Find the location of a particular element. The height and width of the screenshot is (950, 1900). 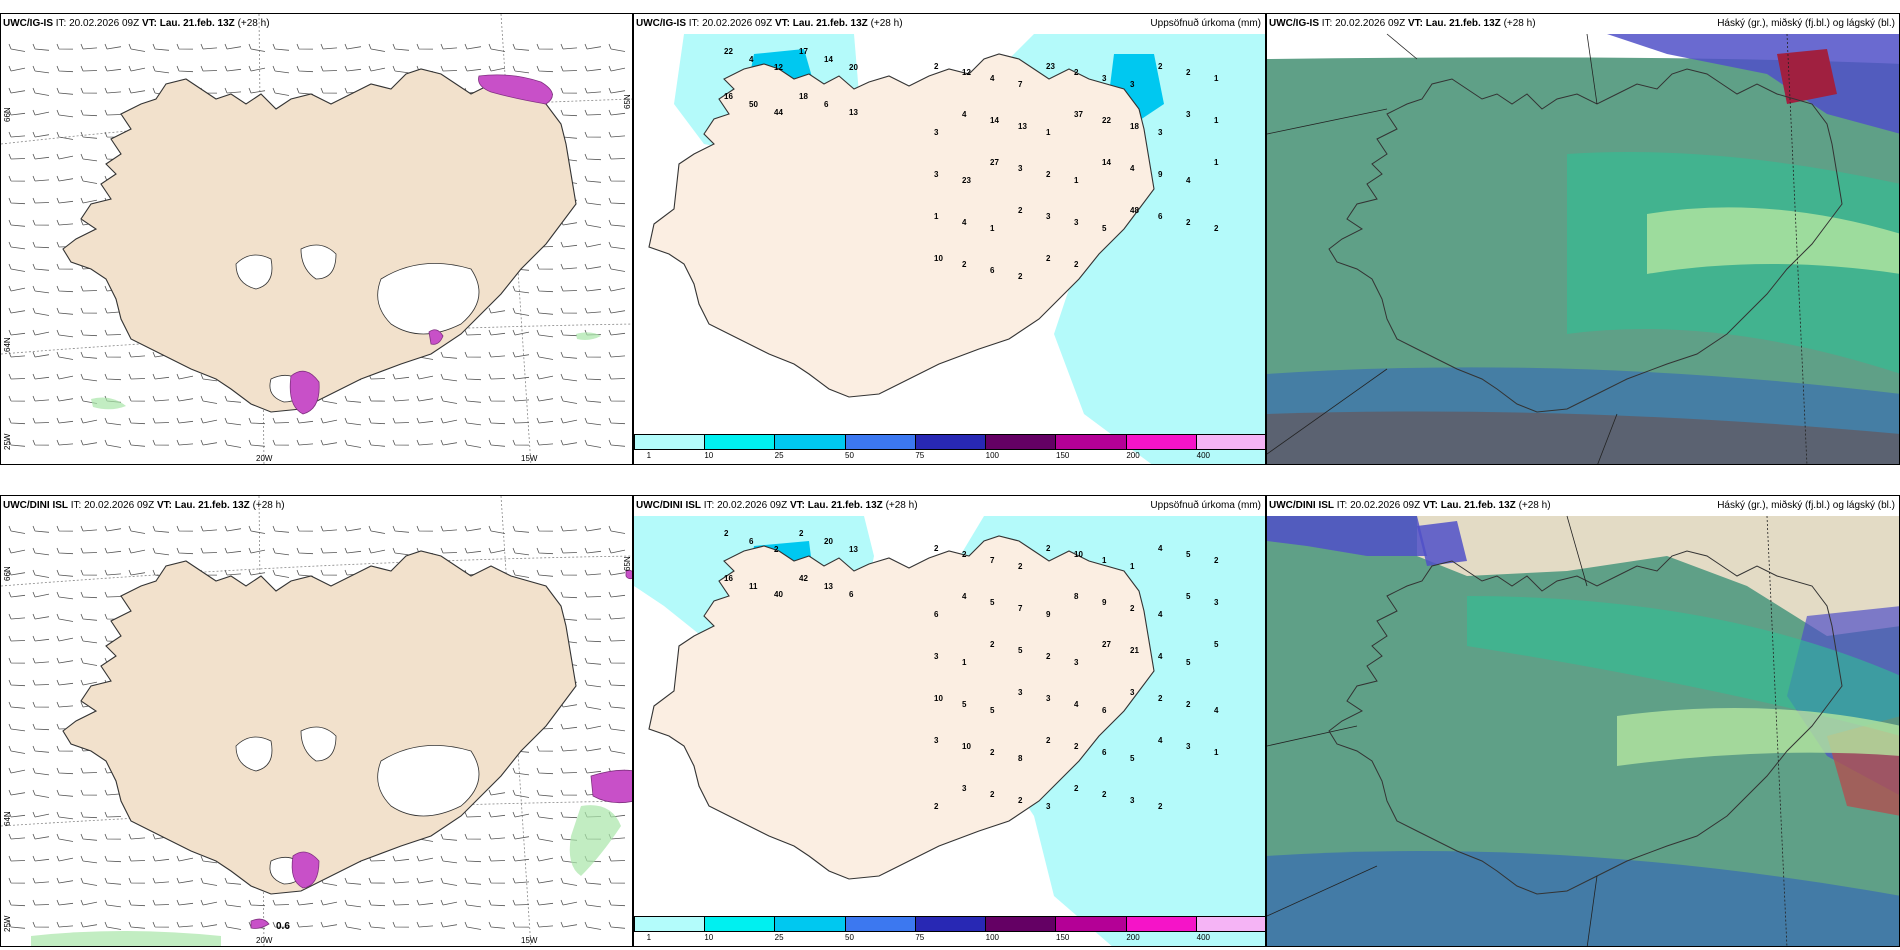

precip-value: 16 is located at coordinates (728, 96).